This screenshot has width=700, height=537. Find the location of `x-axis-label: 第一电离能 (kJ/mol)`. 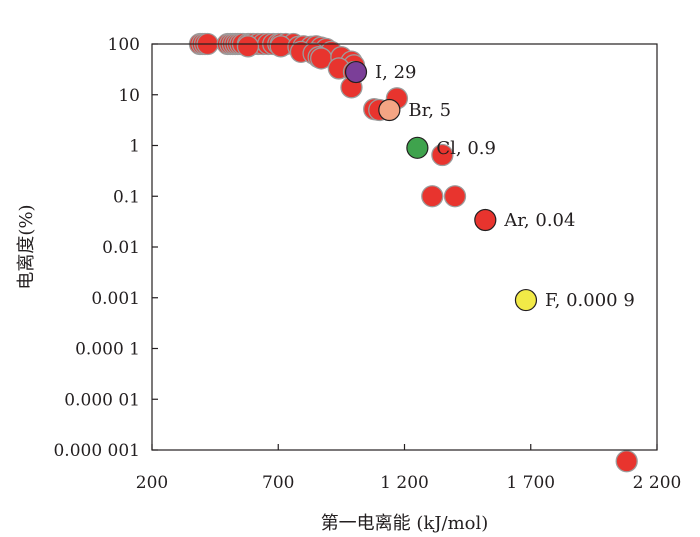

x-axis-label: 第一电离能 (kJ/mol) is located at coordinates (405, 523).